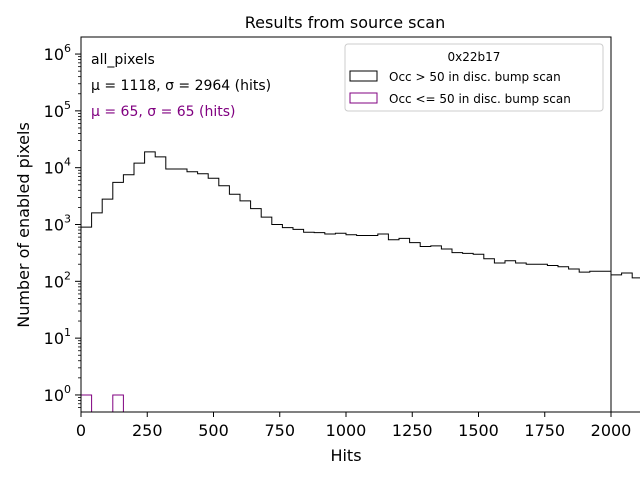  I want to click on y-axis: 10⁰ 10¹ 10² 10³ 10⁴ 10⁵ 10⁶, so click(62, 225).